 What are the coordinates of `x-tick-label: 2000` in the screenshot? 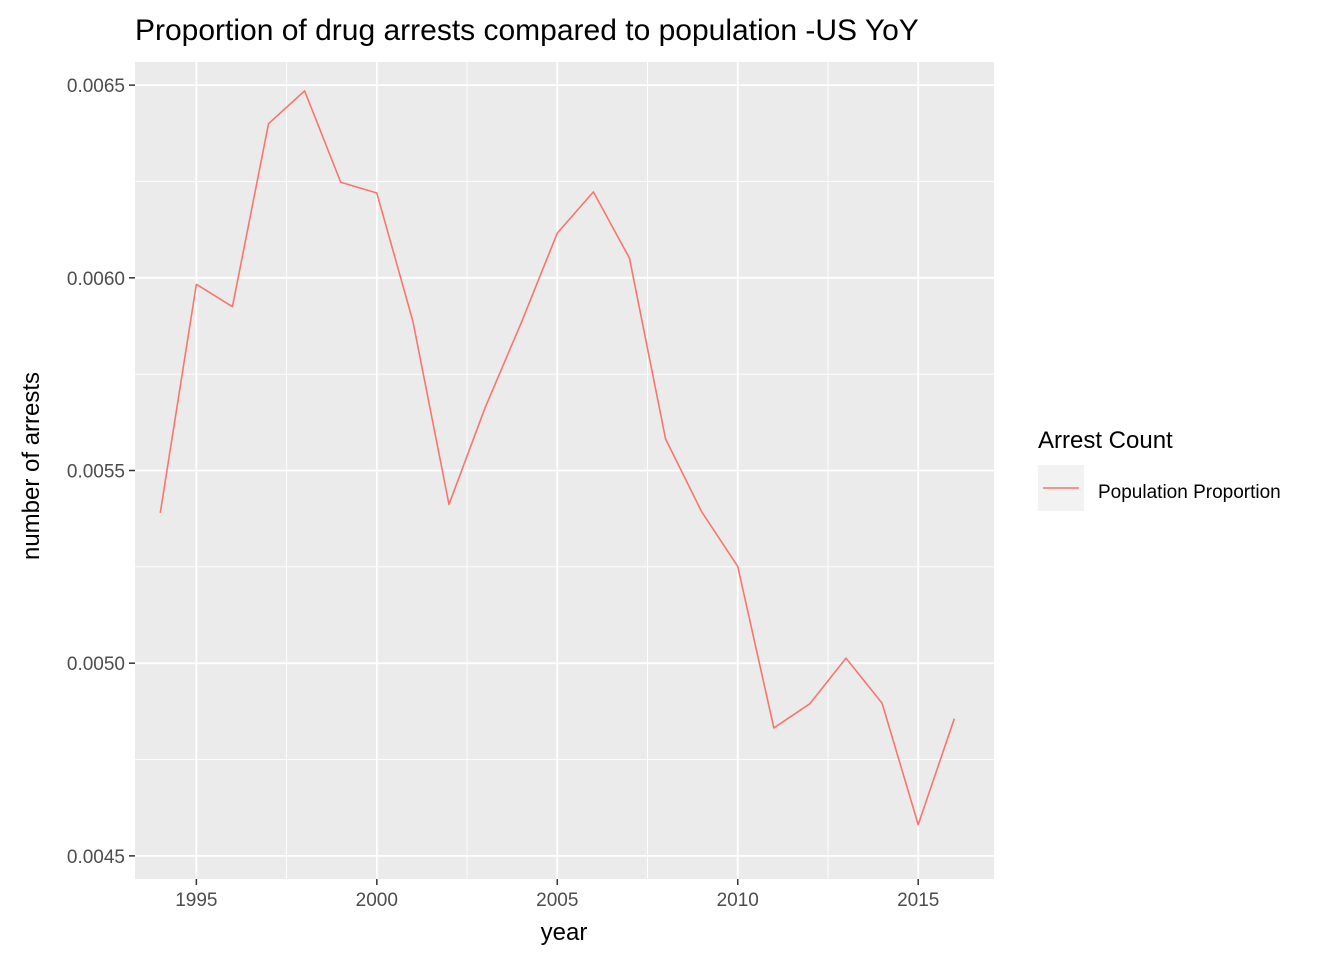 It's located at (377, 900).